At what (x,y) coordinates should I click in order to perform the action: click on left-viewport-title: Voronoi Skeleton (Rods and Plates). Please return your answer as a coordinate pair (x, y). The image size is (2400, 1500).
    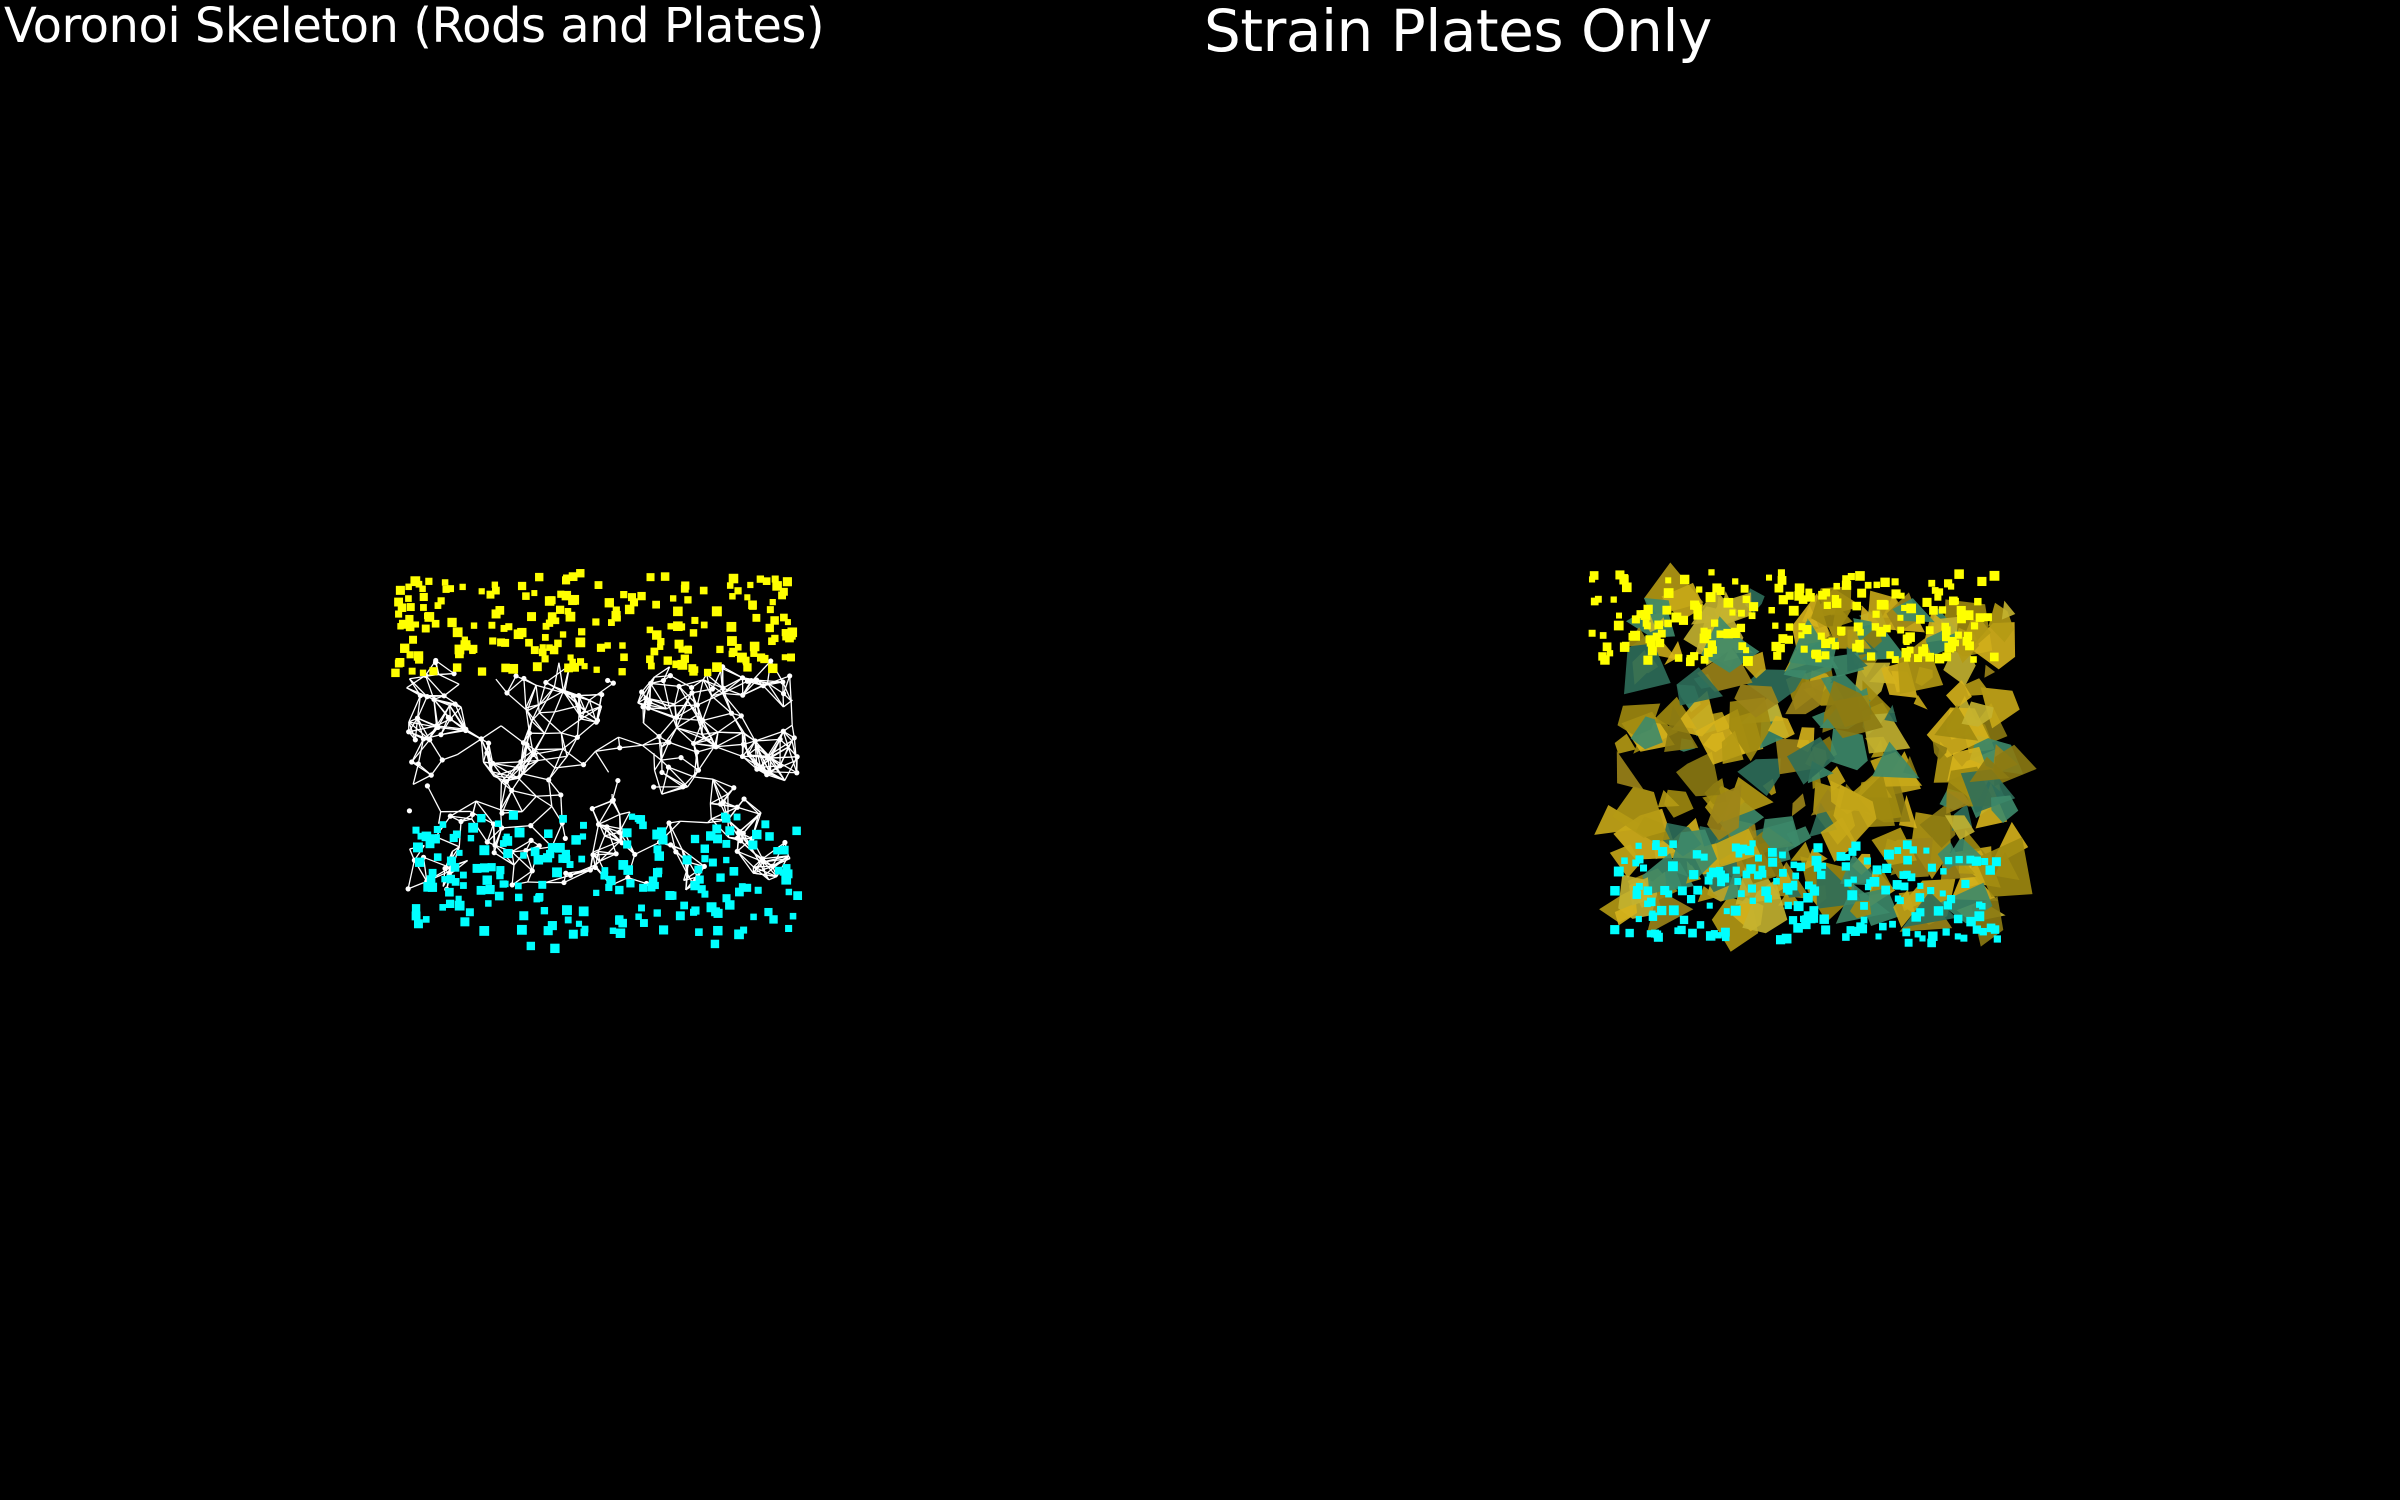
    Looking at the image, I should click on (414, 27).